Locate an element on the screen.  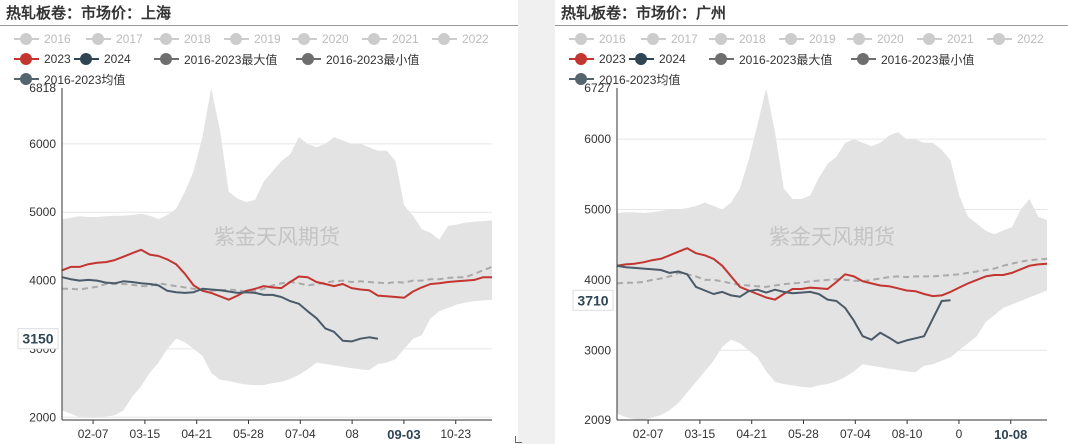
series-2024-line is located at coordinates (220, 309).